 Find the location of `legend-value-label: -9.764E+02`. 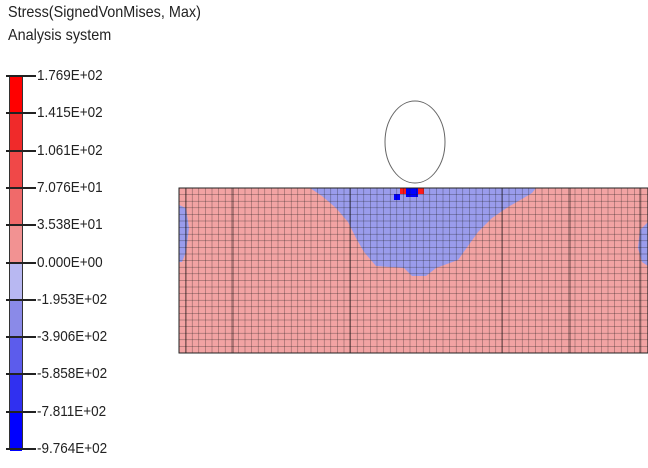

legend-value-label: -9.764E+02 is located at coordinates (72, 448).